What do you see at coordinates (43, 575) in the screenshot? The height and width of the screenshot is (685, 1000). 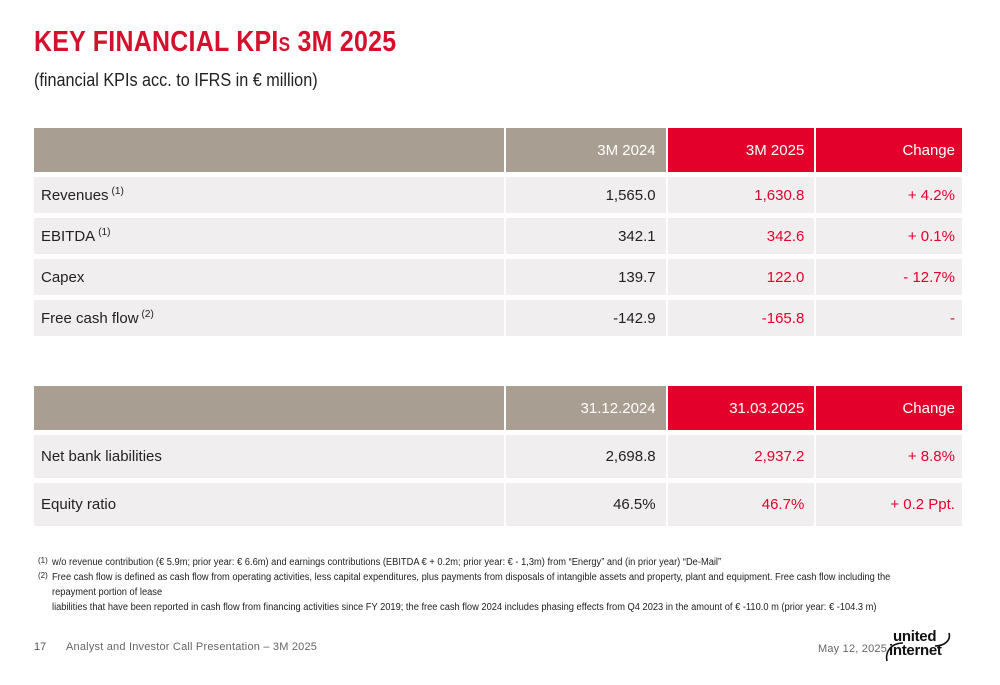 I see `footnote-mark: (2)` at bounding box center [43, 575].